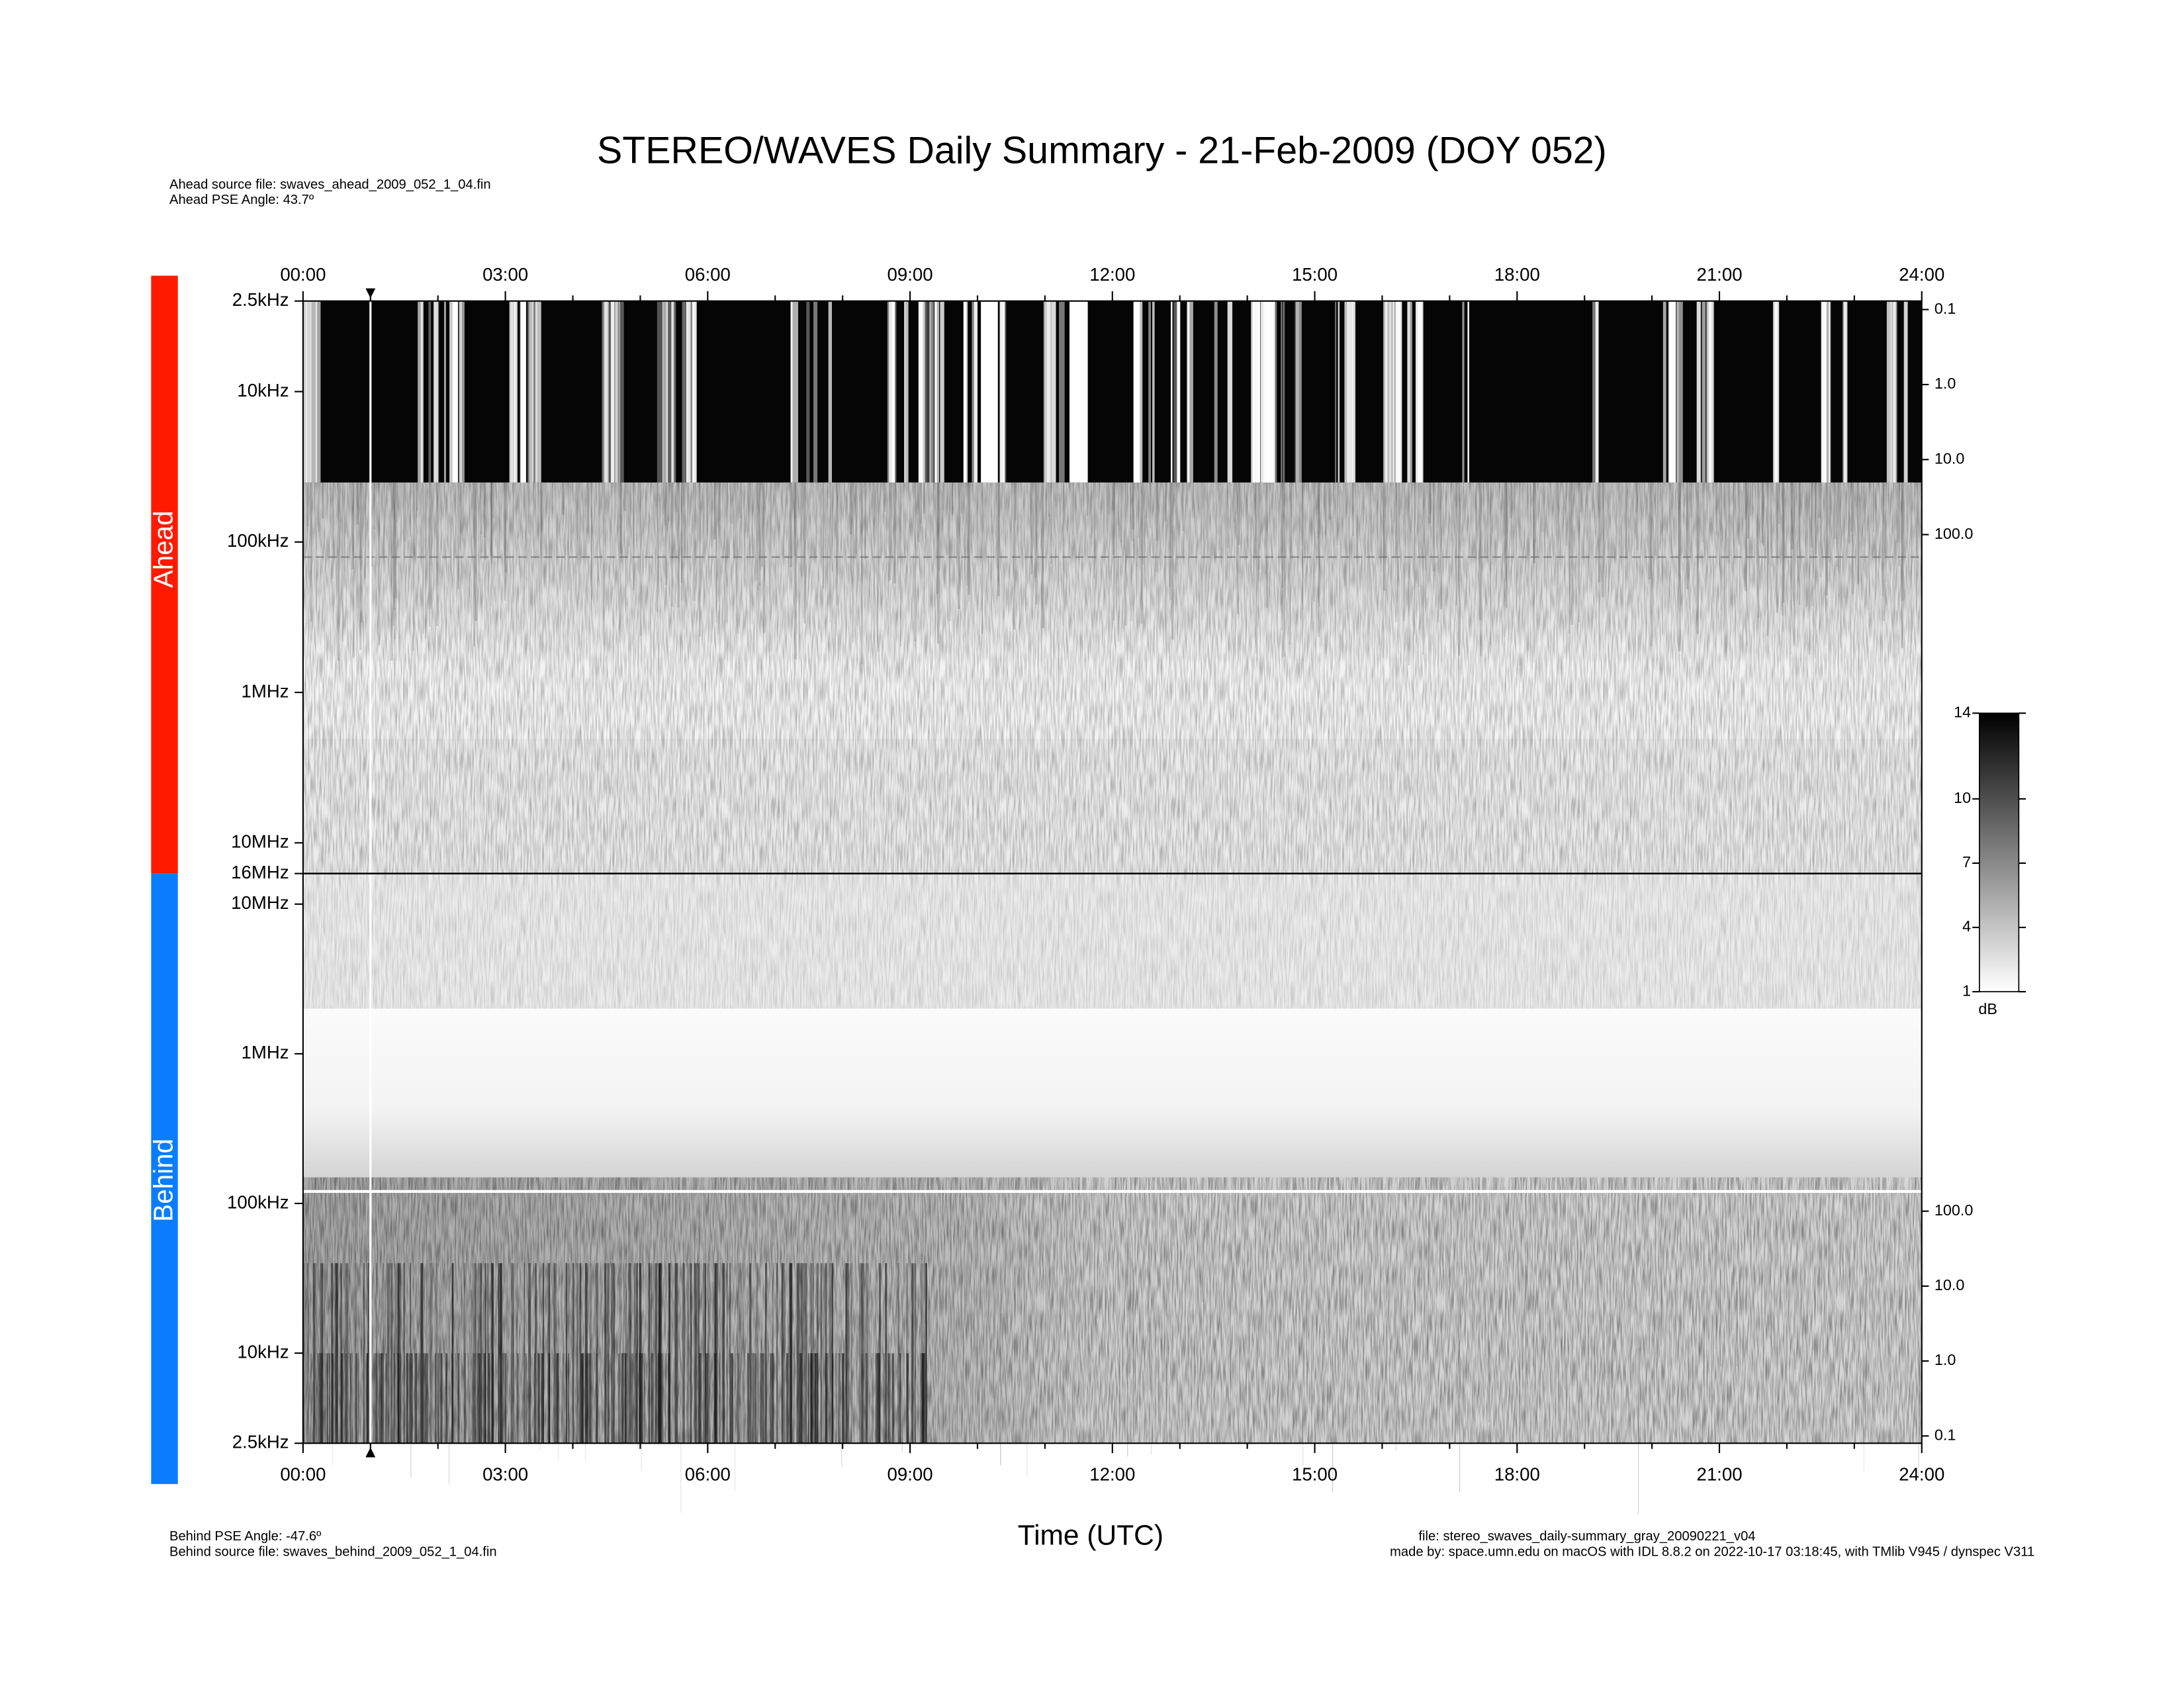 This screenshot has width=2184, height=1688. I want to click on y-tick-label: 2.5kHz, so click(260, 1442).